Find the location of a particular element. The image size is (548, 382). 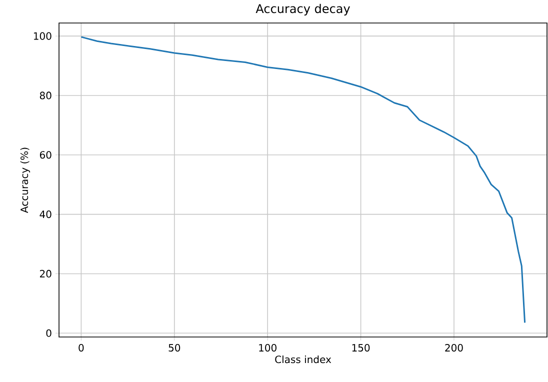

y-axis-title: Accuracy (%) is located at coordinates (25, 180).